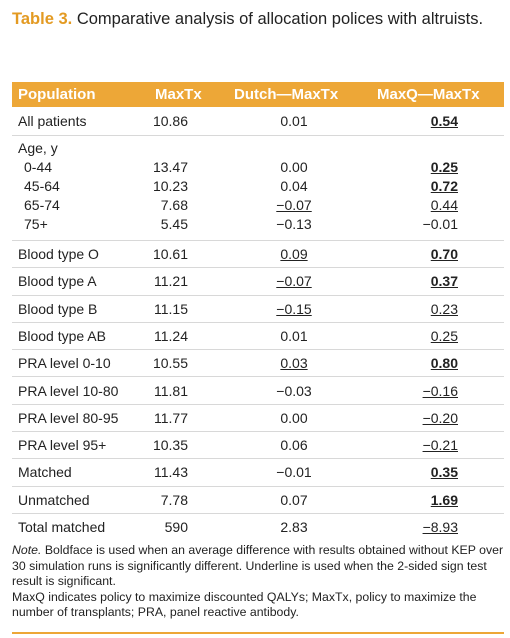 The height and width of the screenshot is (638, 510). I want to click on column-header: MaxQ—MaxTx, so click(428, 94).